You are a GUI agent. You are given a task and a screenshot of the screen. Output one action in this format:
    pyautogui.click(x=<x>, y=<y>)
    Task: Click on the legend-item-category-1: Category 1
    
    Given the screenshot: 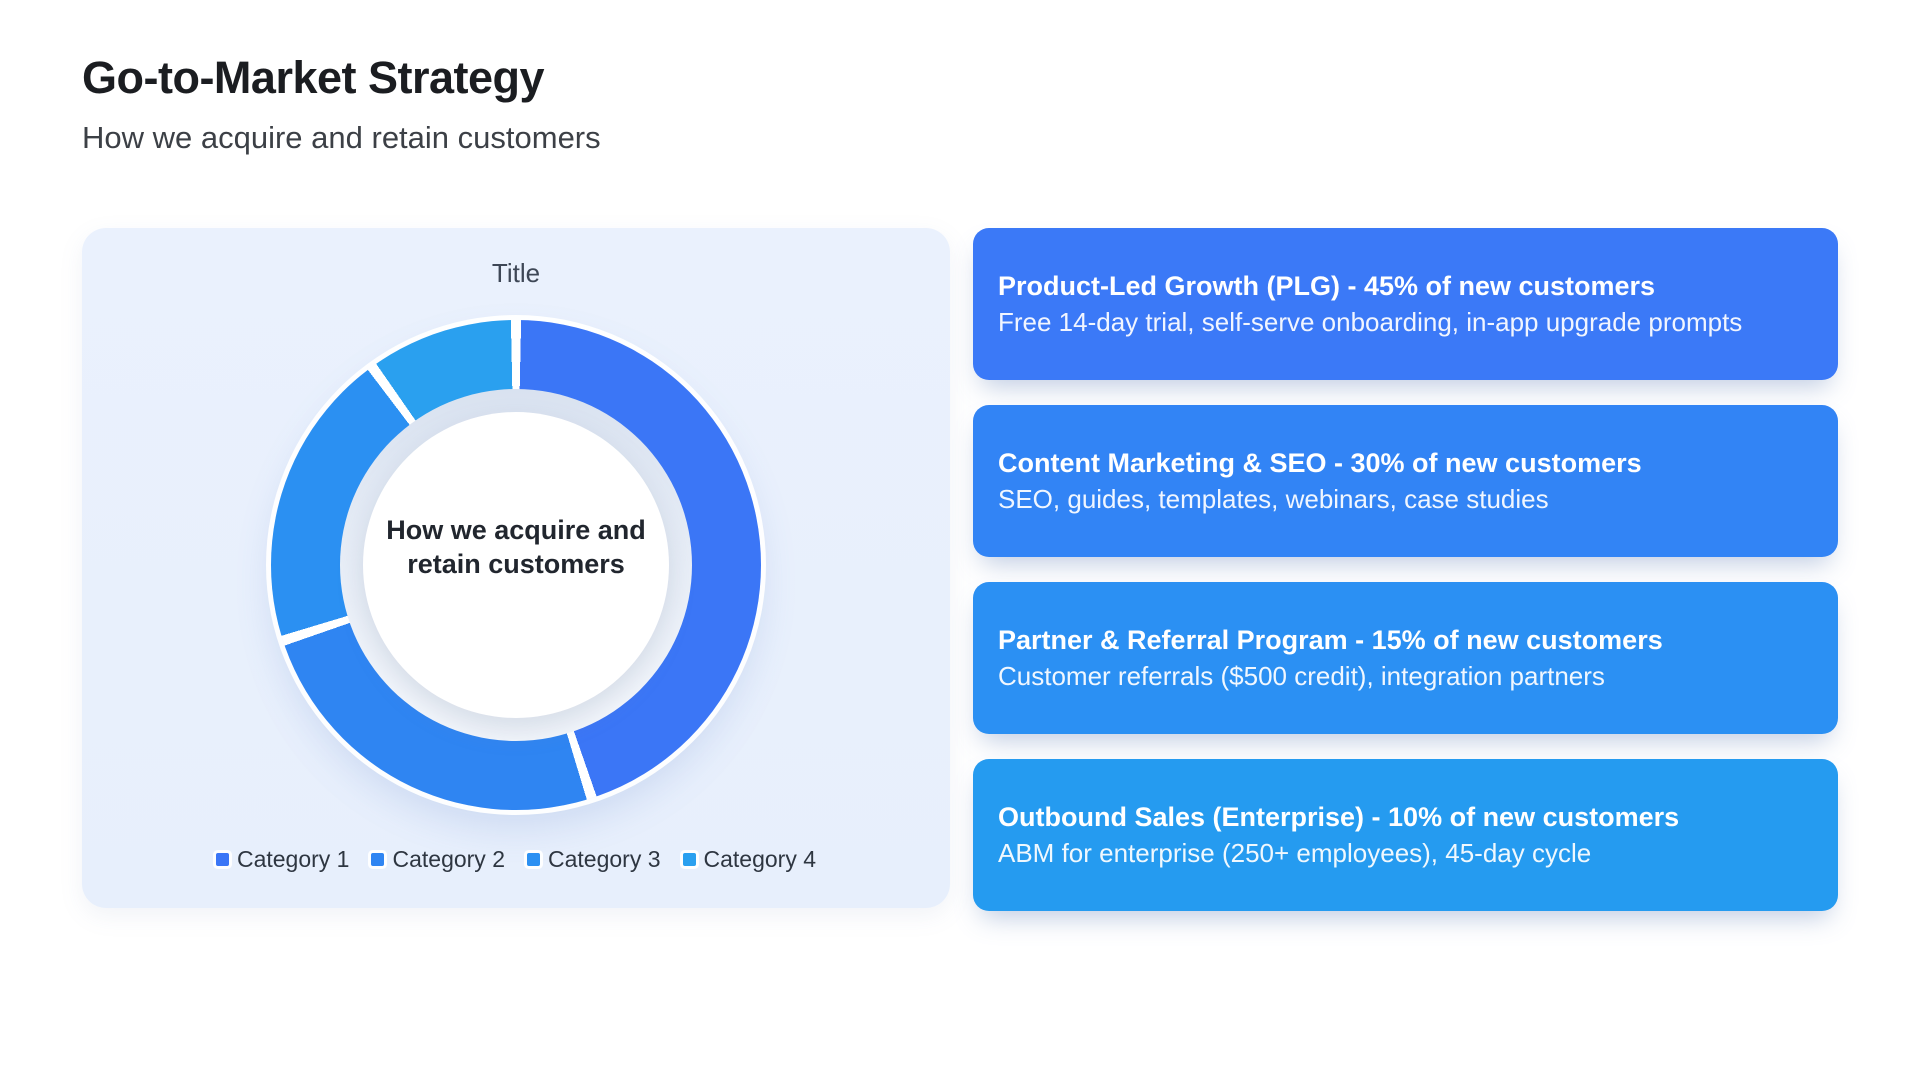 What is the action you would take?
    pyautogui.click(x=282, y=859)
    